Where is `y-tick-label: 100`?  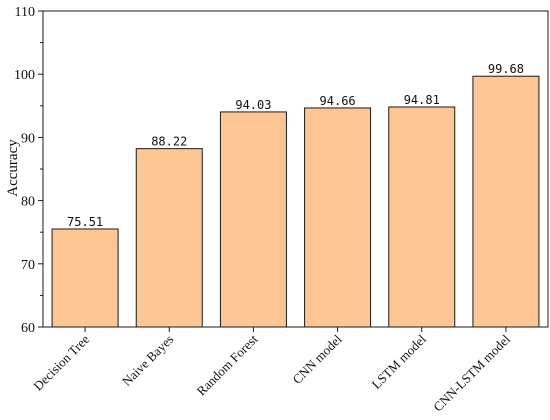 y-tick-label: 100 is located at coordinates (24, 75).